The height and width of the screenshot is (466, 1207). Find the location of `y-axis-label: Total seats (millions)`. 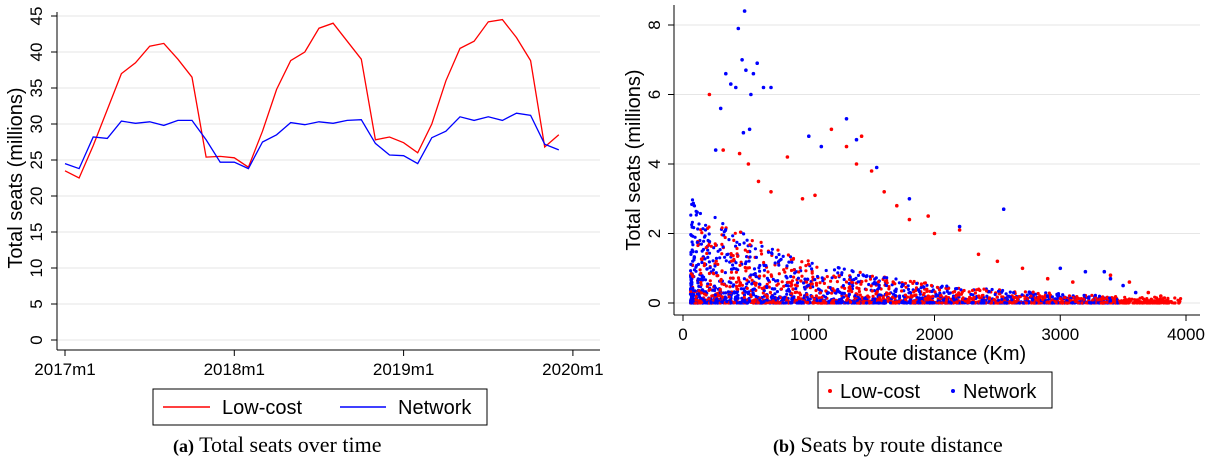

y-axis-label: Total seats (millions) is located at coordinates (16, 177).